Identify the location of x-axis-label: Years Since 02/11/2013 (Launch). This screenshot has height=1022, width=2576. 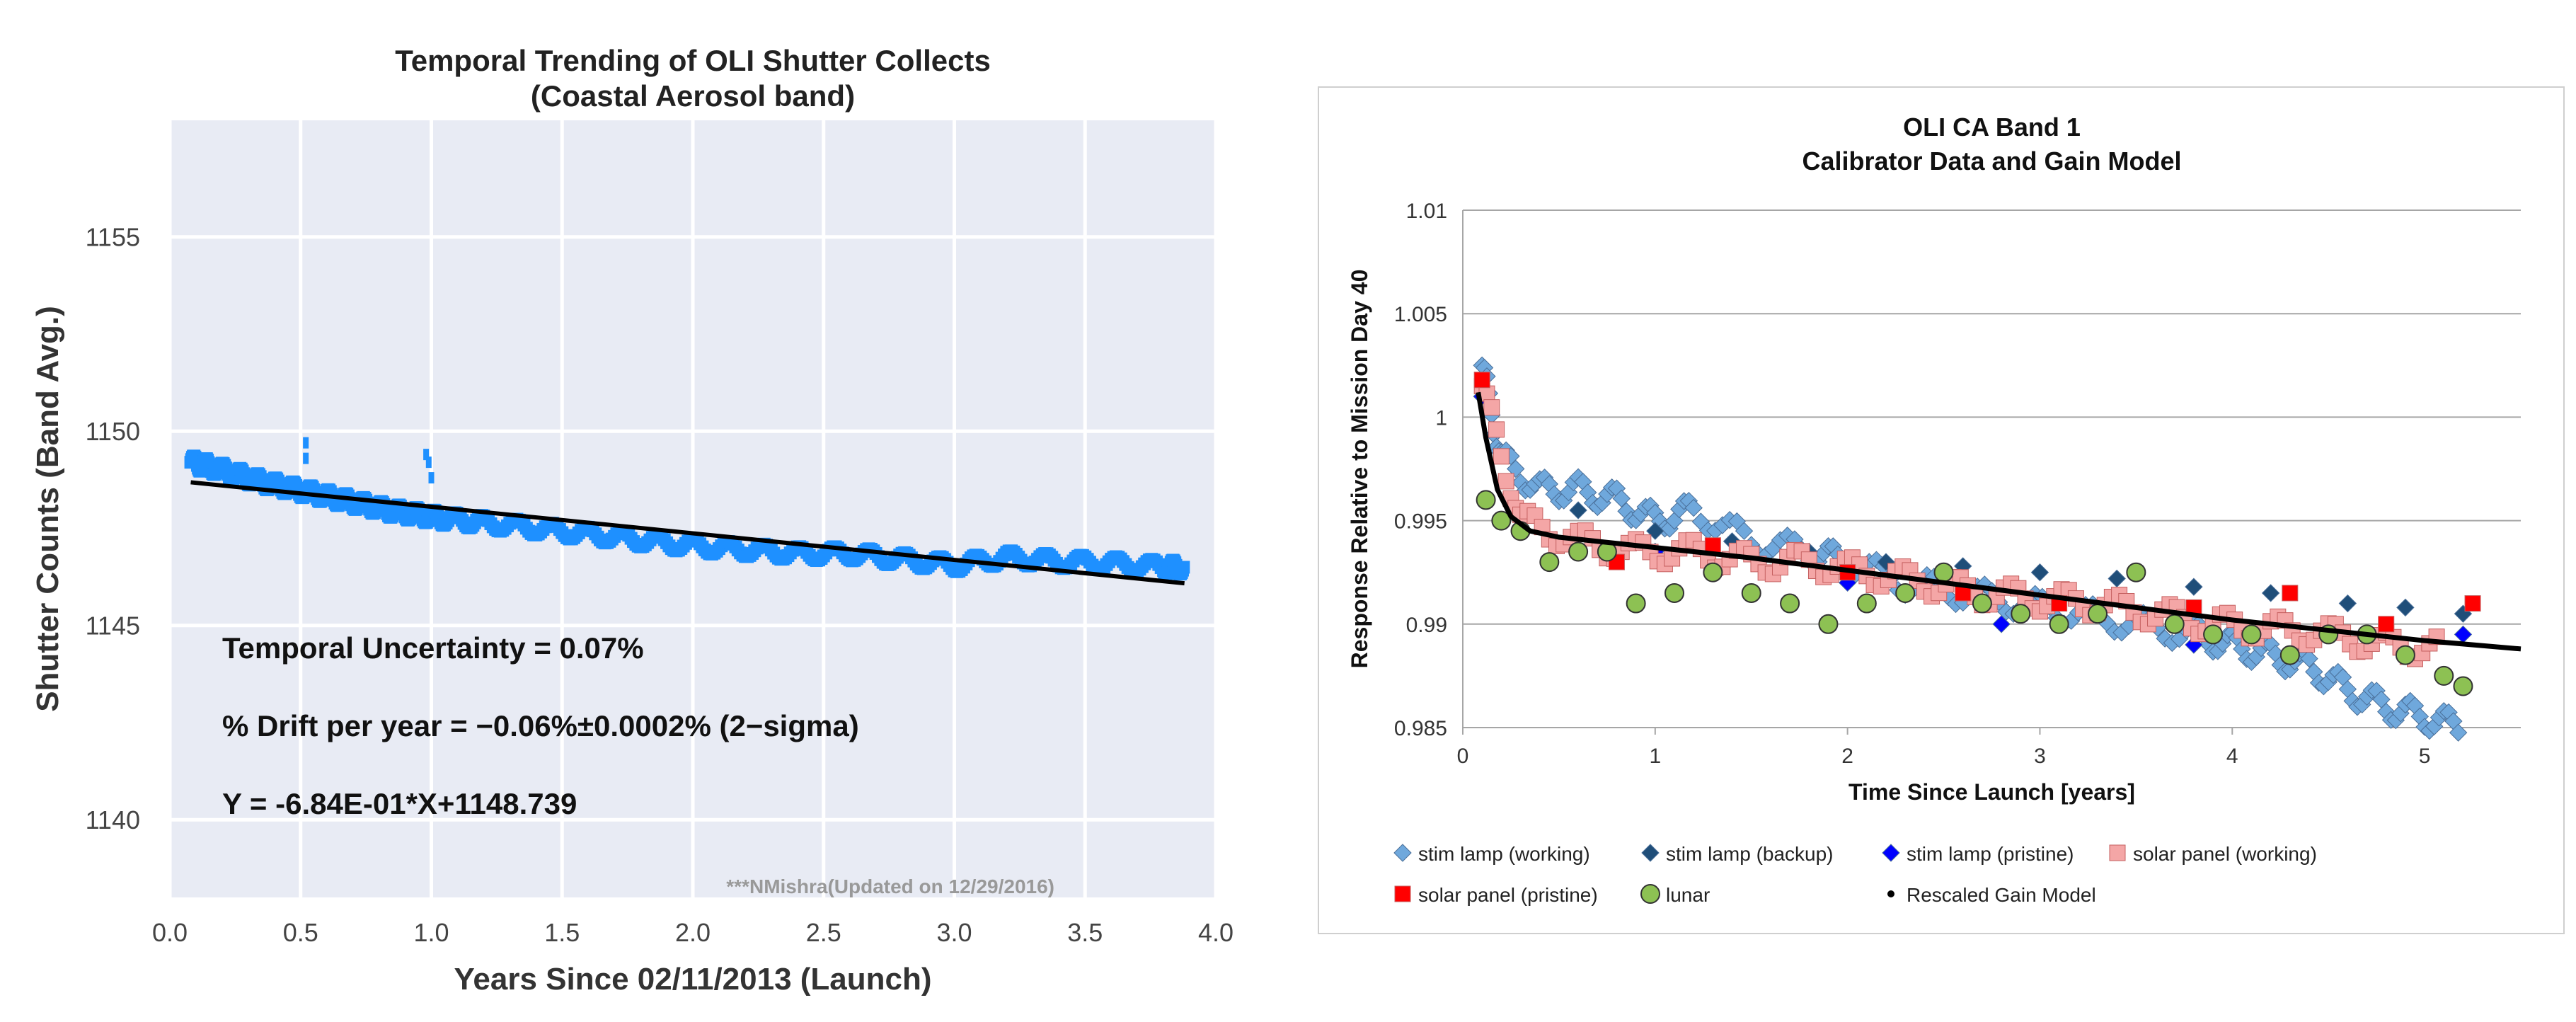
(693, 979).